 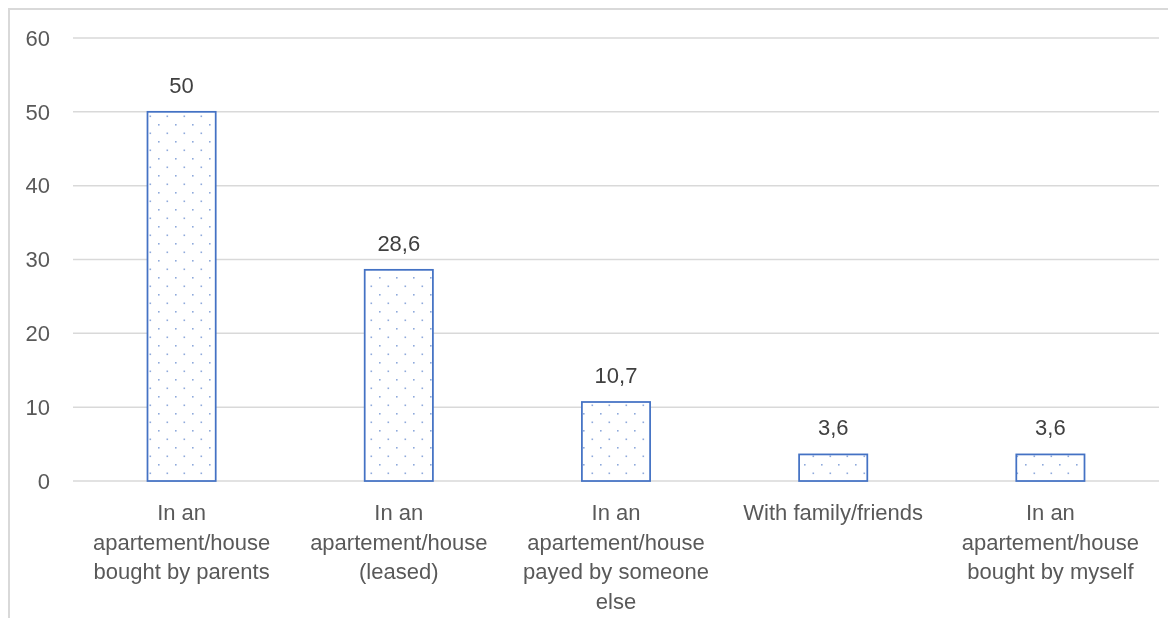 What do you see at coordinates (1050, 542) in the screenshot?
I see `x-tick-label: In an apartement/house bought by myself` at bounding box center [1050, 542].